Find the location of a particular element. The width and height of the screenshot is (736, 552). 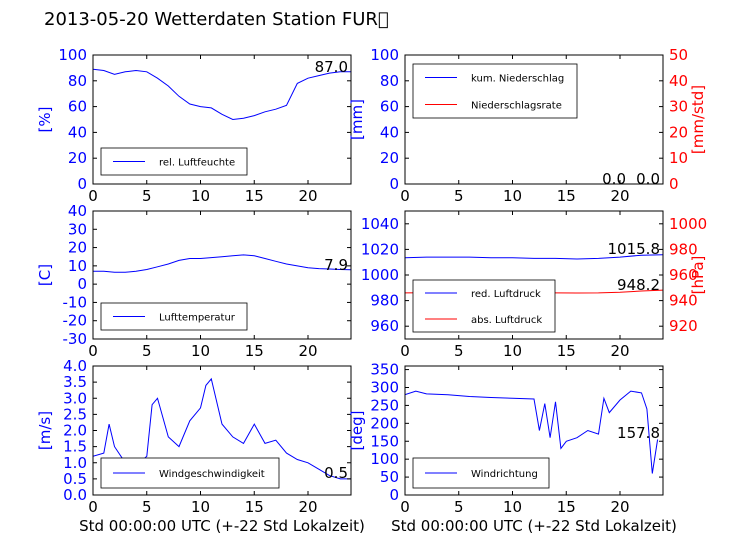

current-value-readout-right: 0.0 is located at coordinates (614, 179).